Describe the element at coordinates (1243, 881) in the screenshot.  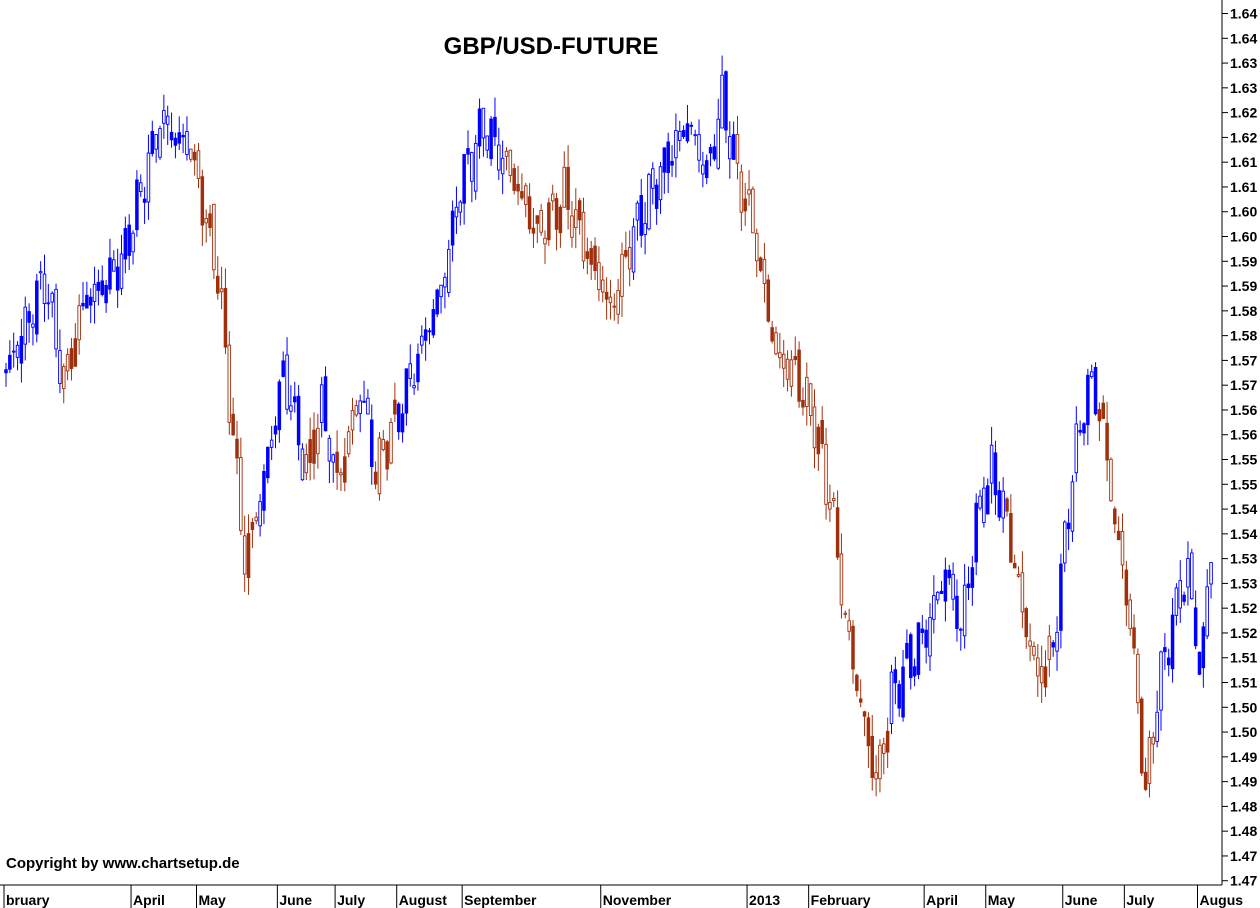
I see `y-tick-label: 1.47` at that location.